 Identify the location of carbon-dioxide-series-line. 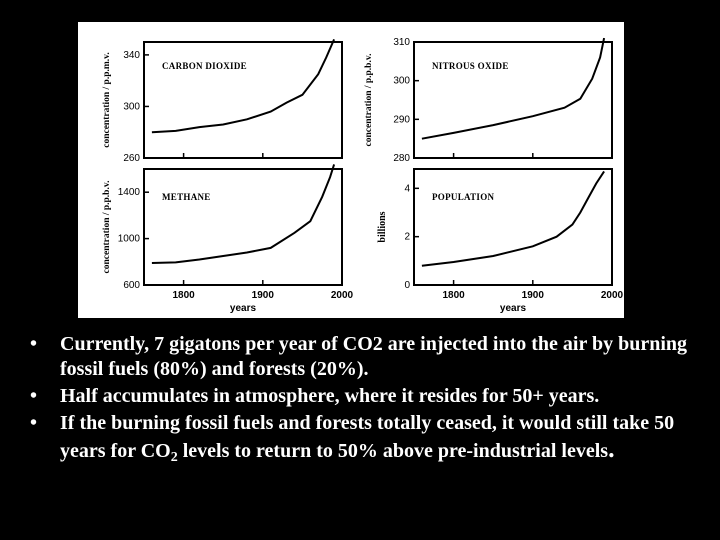
(243, 86).